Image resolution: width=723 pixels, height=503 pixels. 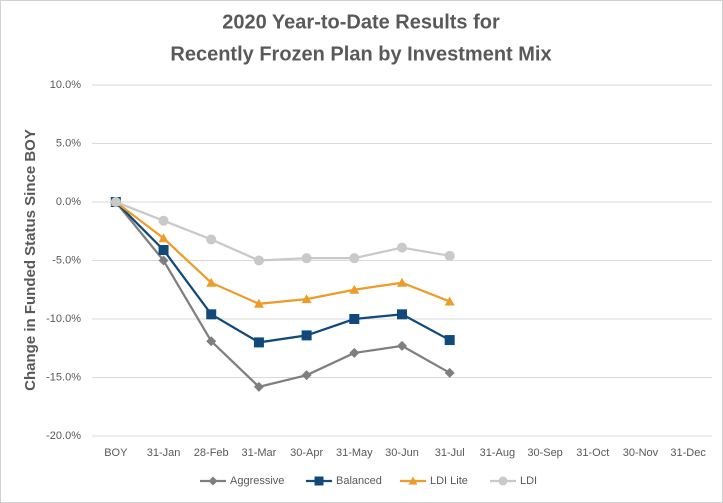 I want to click on y-tick-label: -5.0%, so click(x=66, y=260).